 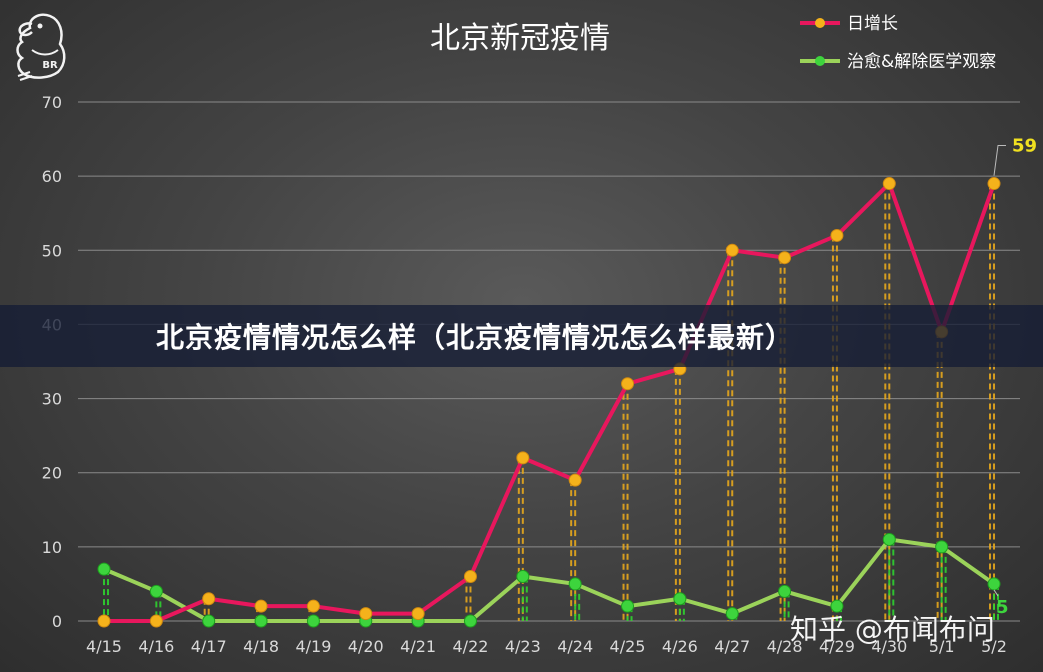 I want to click on data-label: 59, so click(x=1024, y=146).